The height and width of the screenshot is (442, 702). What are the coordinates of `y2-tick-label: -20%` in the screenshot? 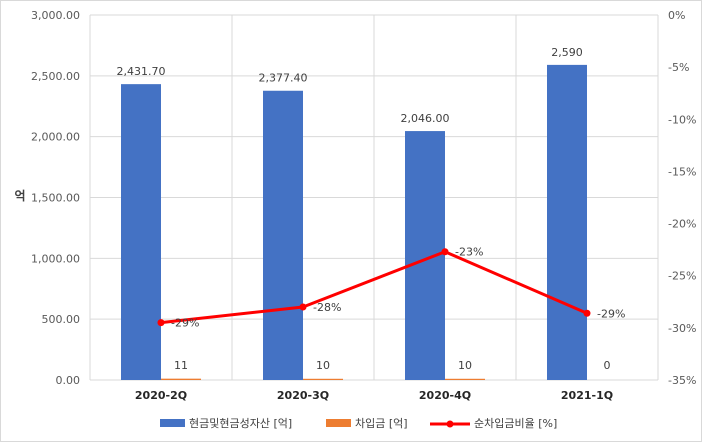 It's located at (682, 224).